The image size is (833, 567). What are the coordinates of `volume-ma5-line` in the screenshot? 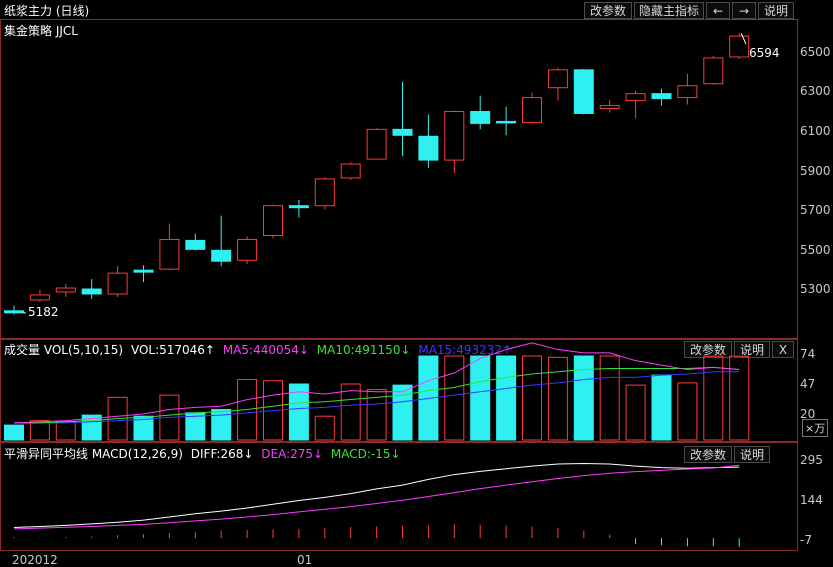 It's located at (376, 383).